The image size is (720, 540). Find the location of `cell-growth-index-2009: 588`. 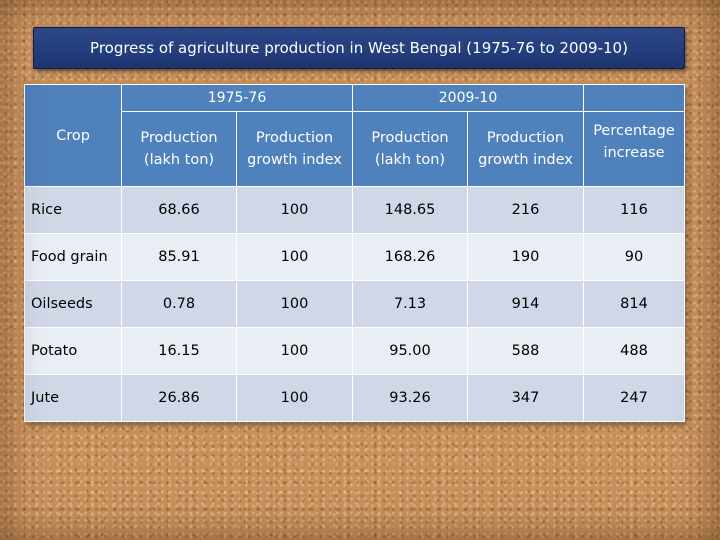

cell-growth-index-2009: 588 is located at coordinates (525, 351).